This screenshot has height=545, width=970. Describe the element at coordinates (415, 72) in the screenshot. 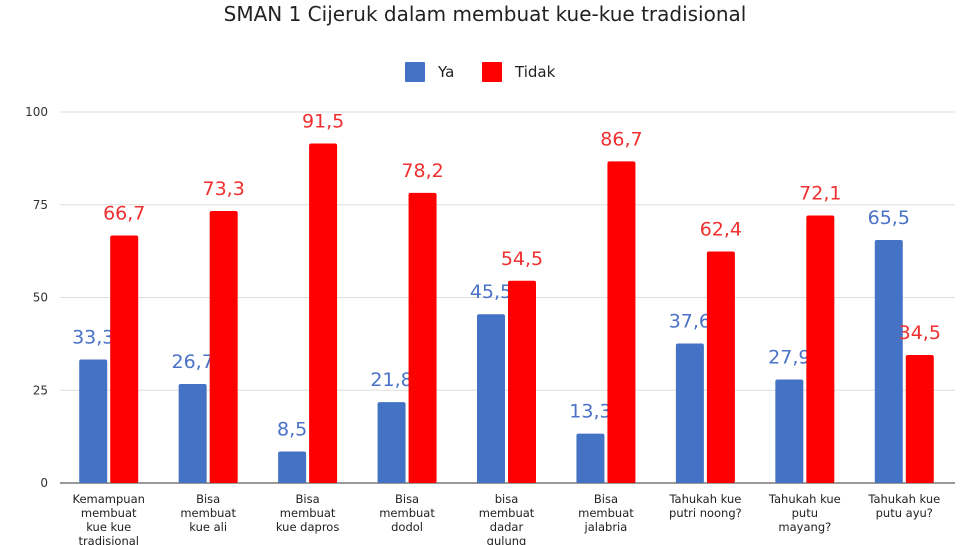

I see `legend-swatch-ya` at that location.